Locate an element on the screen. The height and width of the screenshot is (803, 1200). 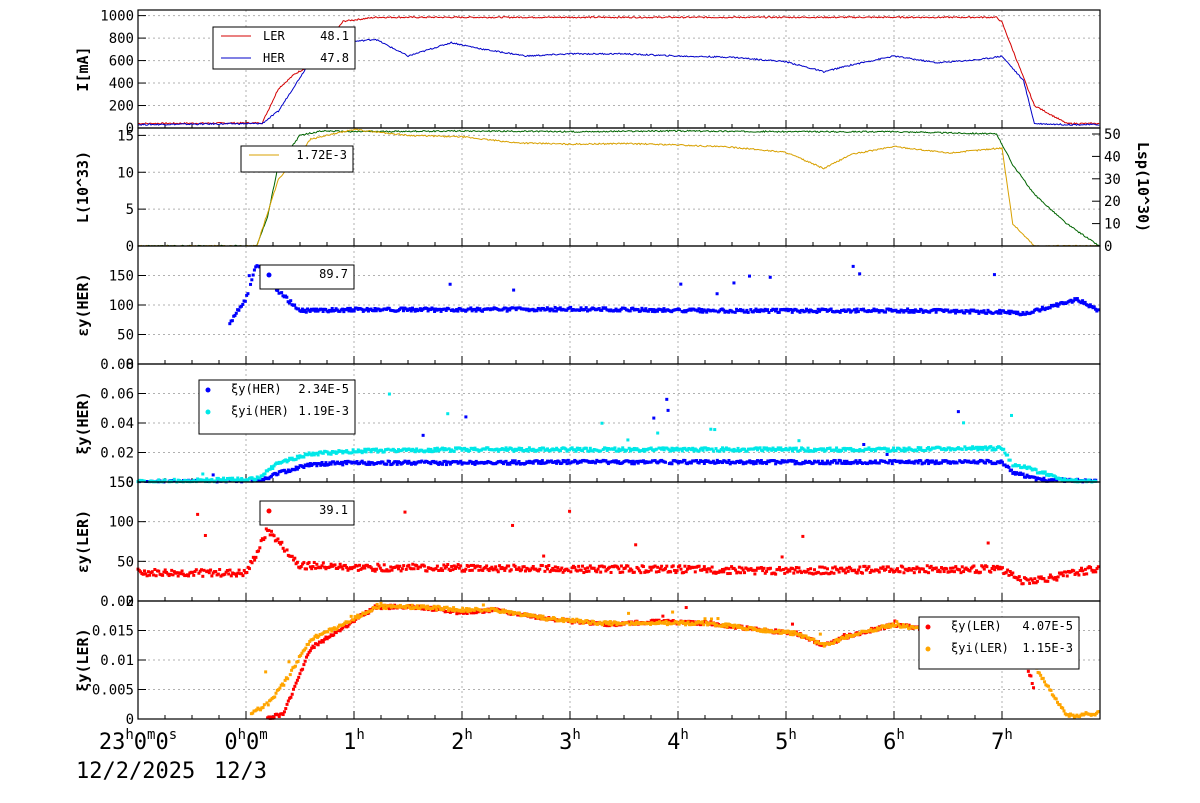
y-tick-label: 100 is located at coordinates (121, 306).